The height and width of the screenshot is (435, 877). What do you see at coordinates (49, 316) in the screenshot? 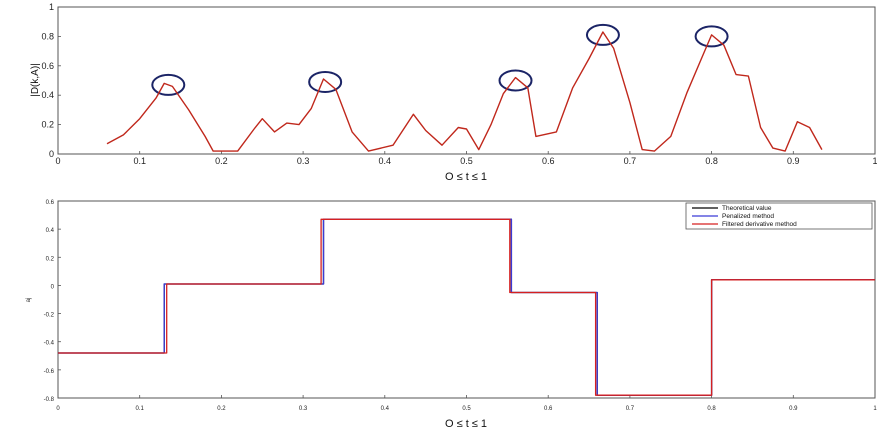
I see `y-tick-label: -0.2` at bounding box center [49, 316].